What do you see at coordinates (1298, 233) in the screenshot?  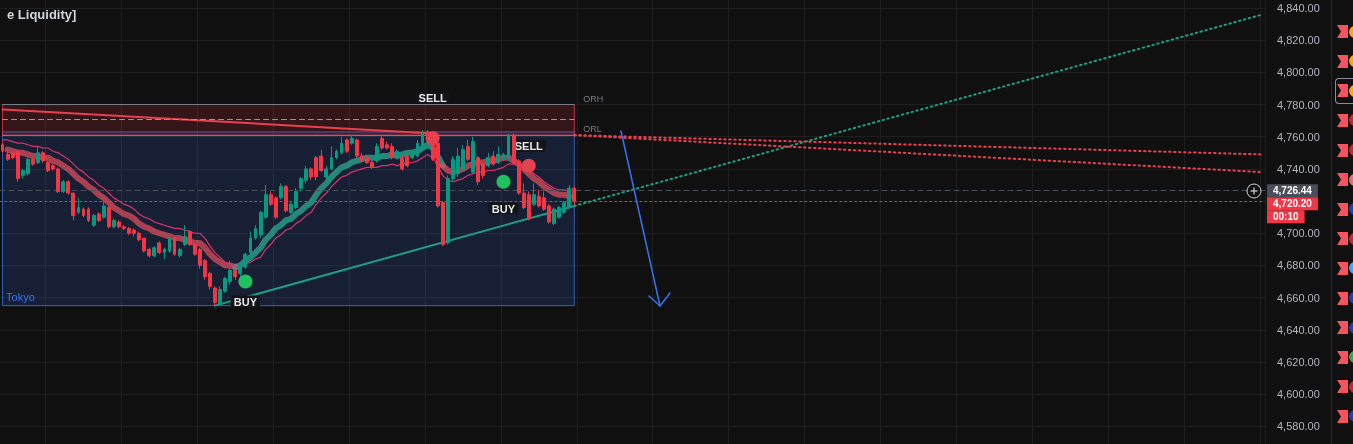 I see `y-tick-label: 4,700.00` at bounding box center [1298, 233].